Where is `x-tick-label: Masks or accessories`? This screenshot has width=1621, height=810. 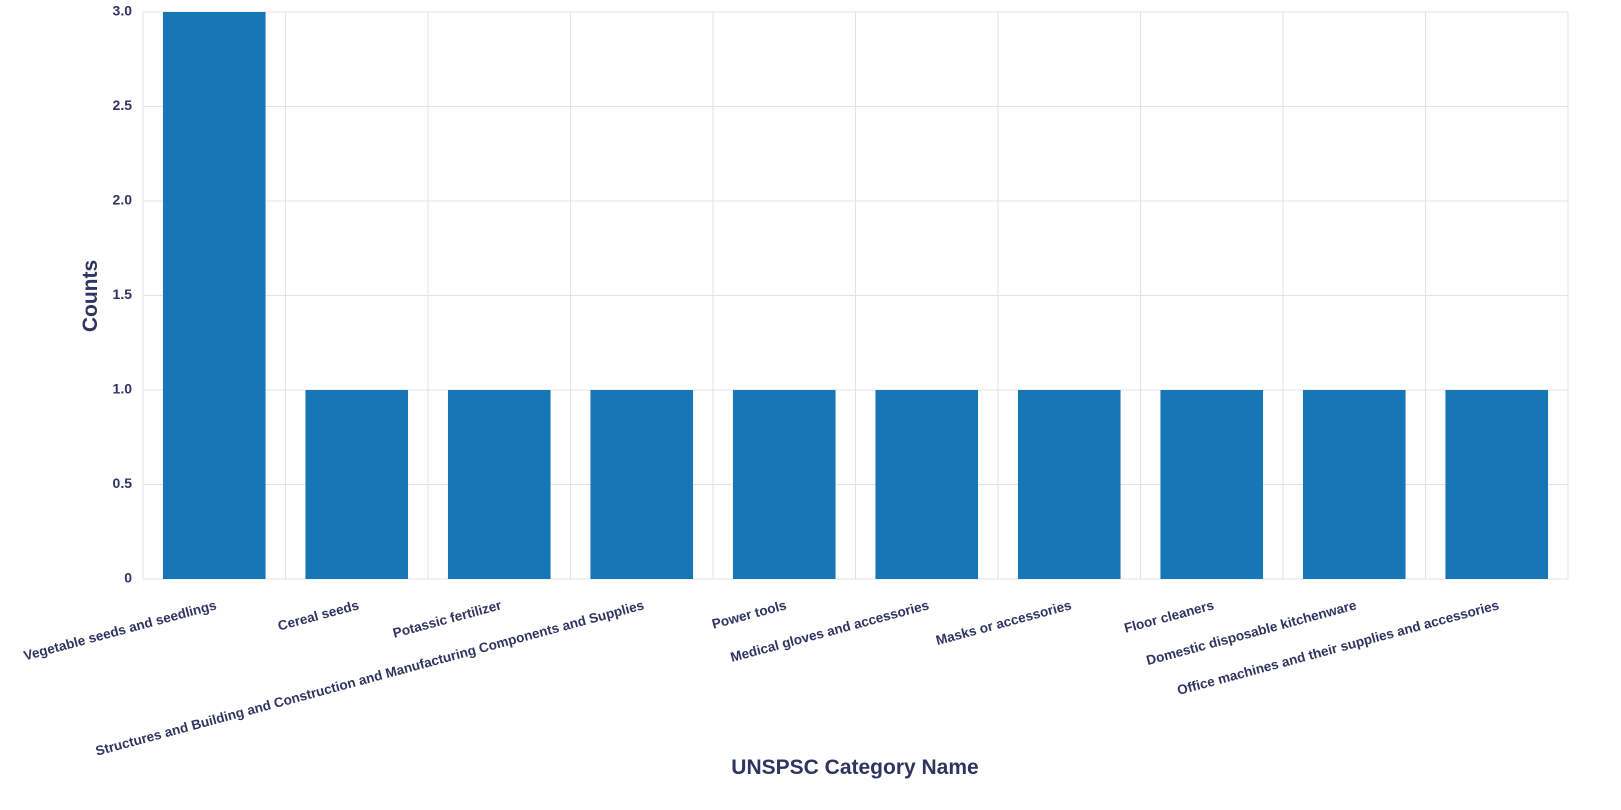 x-tick-label: Masks or accessories is located at coordinates (1003, 622).